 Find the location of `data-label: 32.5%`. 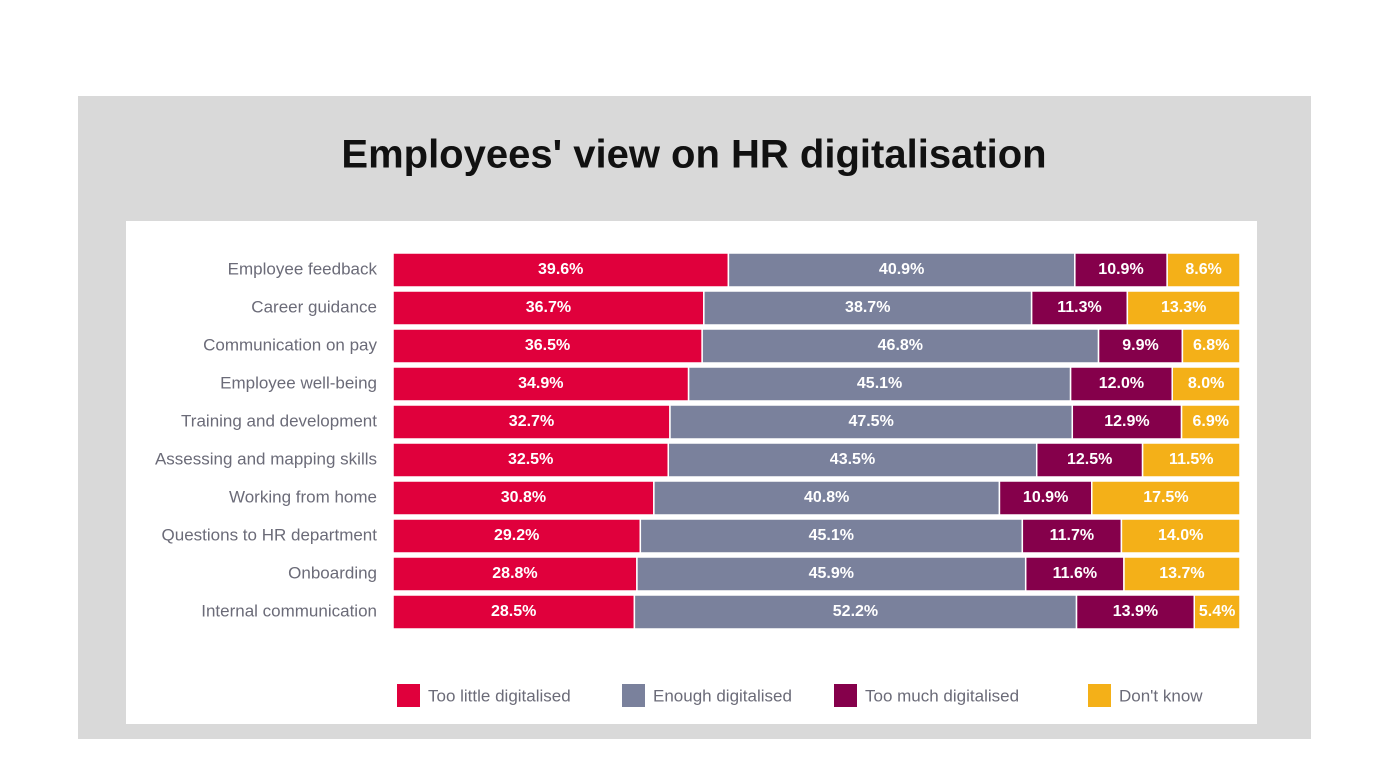

data-label: 32.5% is located at coordinates (530, 459).